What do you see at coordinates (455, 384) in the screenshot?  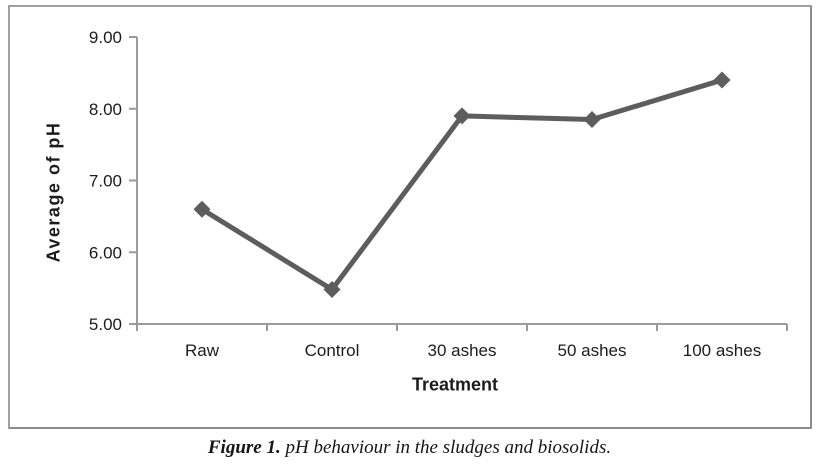 I see `x-axis-title: Treatment` at bounding box center [455, 384].